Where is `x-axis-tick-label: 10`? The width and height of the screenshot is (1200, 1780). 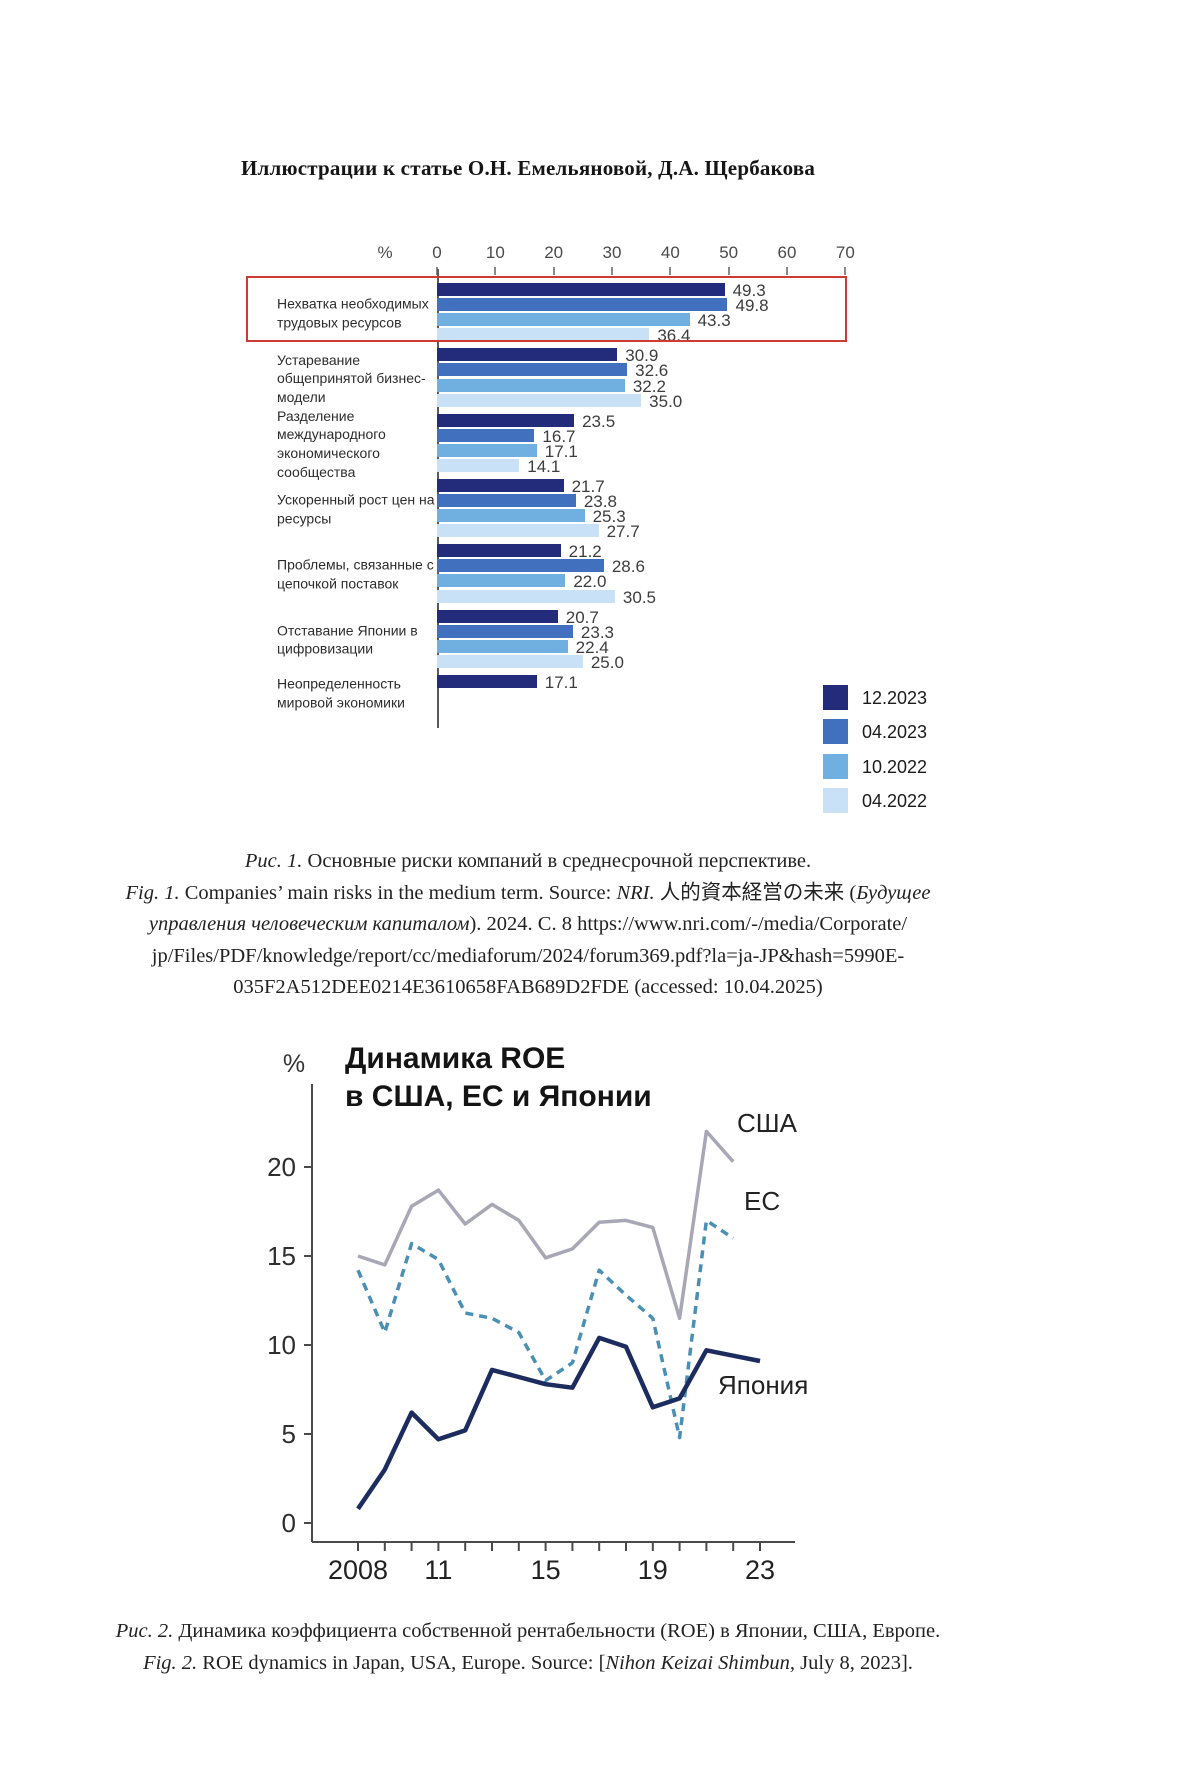 x-axis-tick-label: 10 is located at coordinates (495, 252).